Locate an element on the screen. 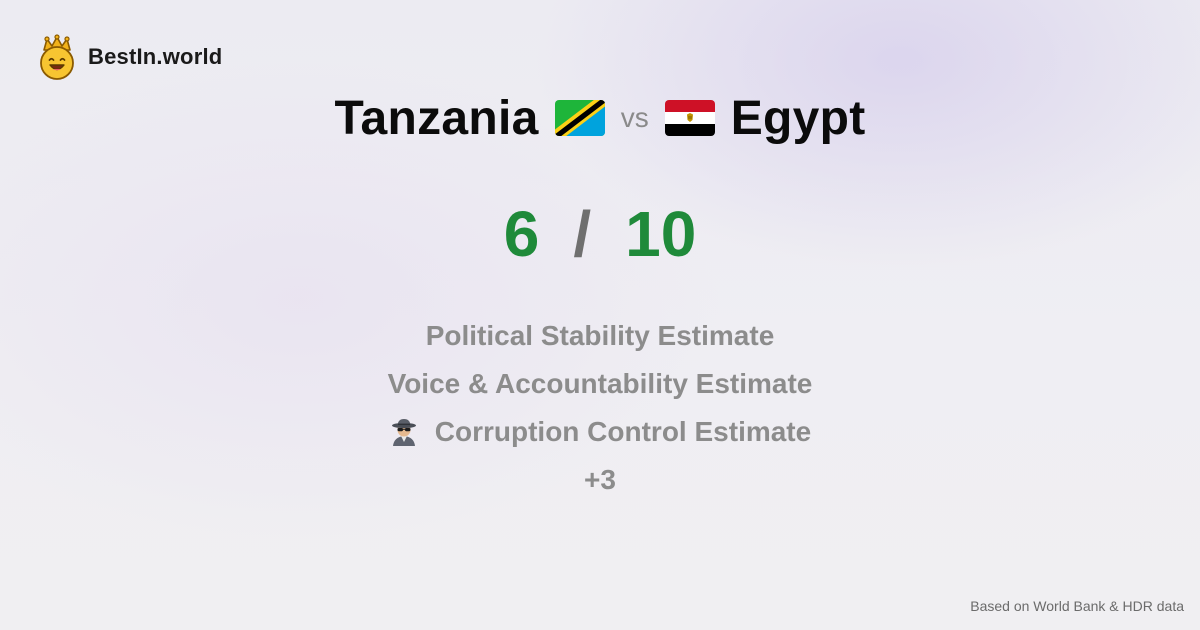 This screenshot has width=1200, height=630. detective-icon is located at coordinates (403, 432).